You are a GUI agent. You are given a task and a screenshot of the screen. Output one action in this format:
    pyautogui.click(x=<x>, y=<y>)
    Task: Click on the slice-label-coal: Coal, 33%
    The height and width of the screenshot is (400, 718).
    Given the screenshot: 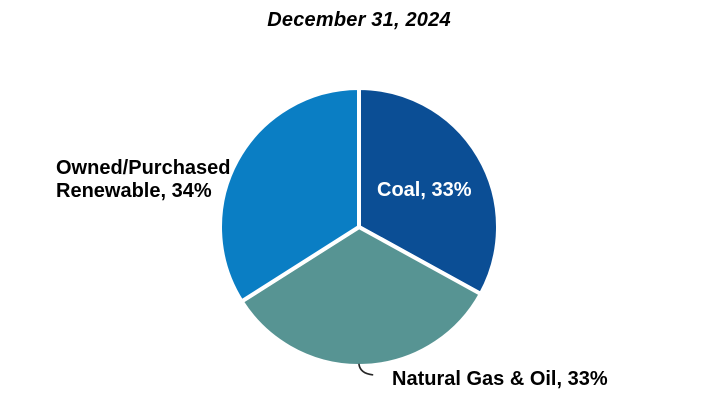 What is the action you would take?
    pyautogui.click(x=424, y=190)
    